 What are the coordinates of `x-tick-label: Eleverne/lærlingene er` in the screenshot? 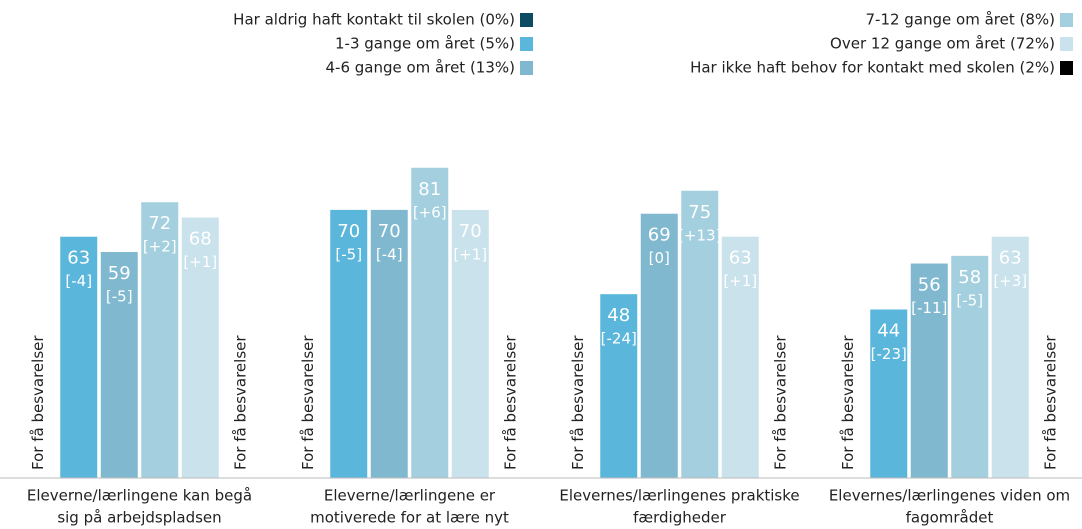 It's located at (410, 496).